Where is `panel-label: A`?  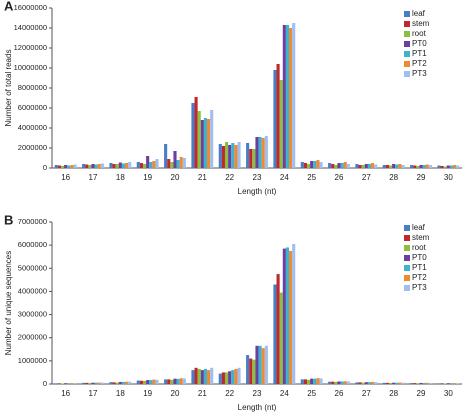
panel-label: A is located at coordinates (9, 6).